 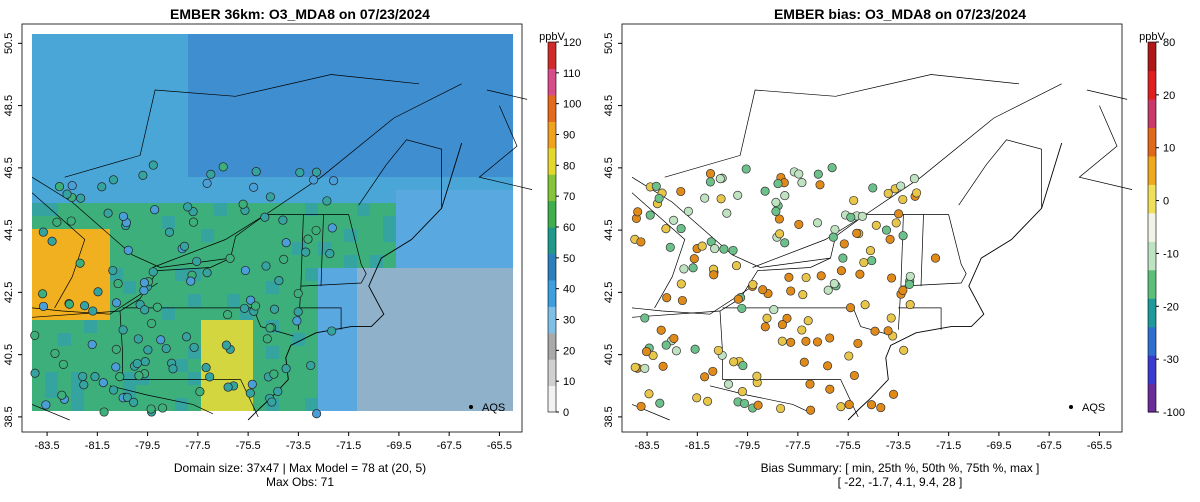 What do you see at coordinates (1152, 142) in the screenshot?
I see `bias-colorbar-segment` at bounding box center [1152, 142].